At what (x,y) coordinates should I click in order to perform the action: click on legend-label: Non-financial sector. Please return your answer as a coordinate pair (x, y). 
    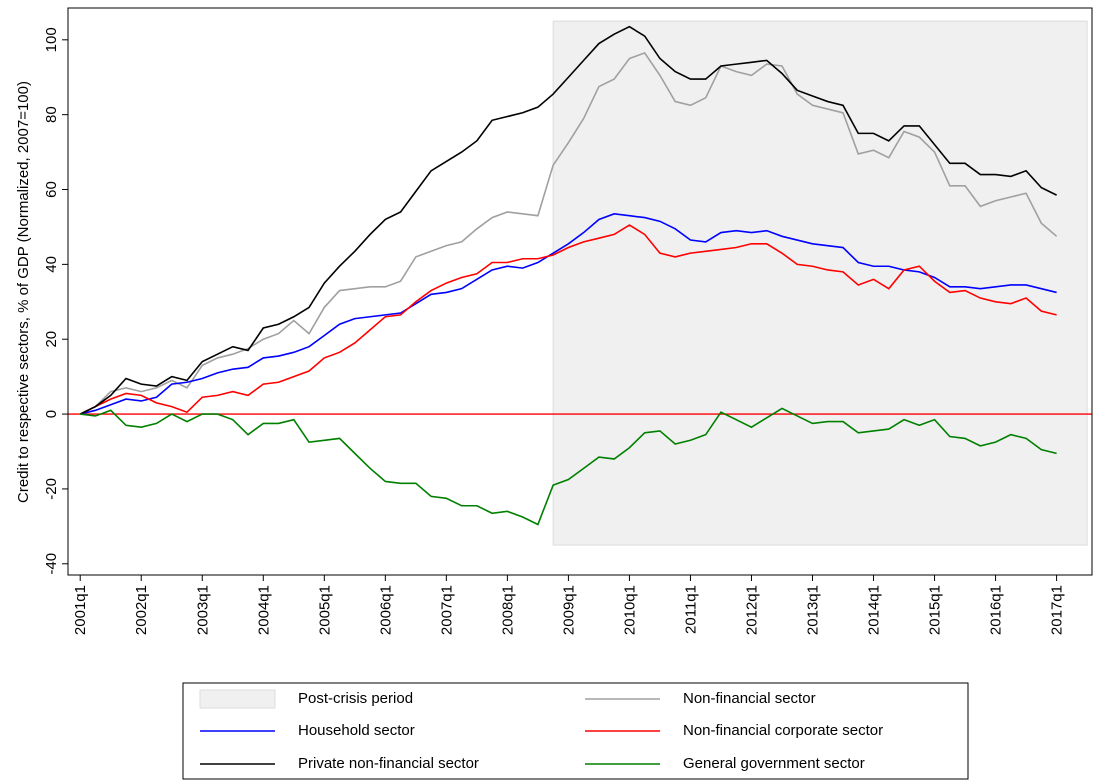
    Looking at the image, I should click on (749, 698).